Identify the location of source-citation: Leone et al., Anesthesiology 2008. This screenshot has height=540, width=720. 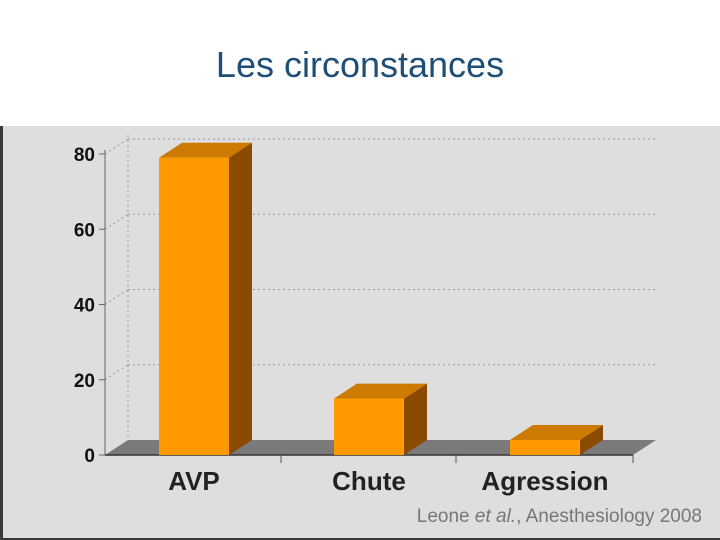
(559, 517).